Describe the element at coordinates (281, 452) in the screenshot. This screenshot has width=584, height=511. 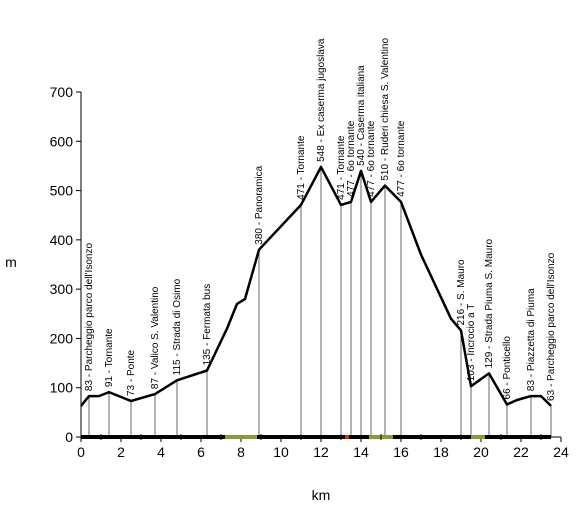
I see `x-tick-label: 10` at that location.